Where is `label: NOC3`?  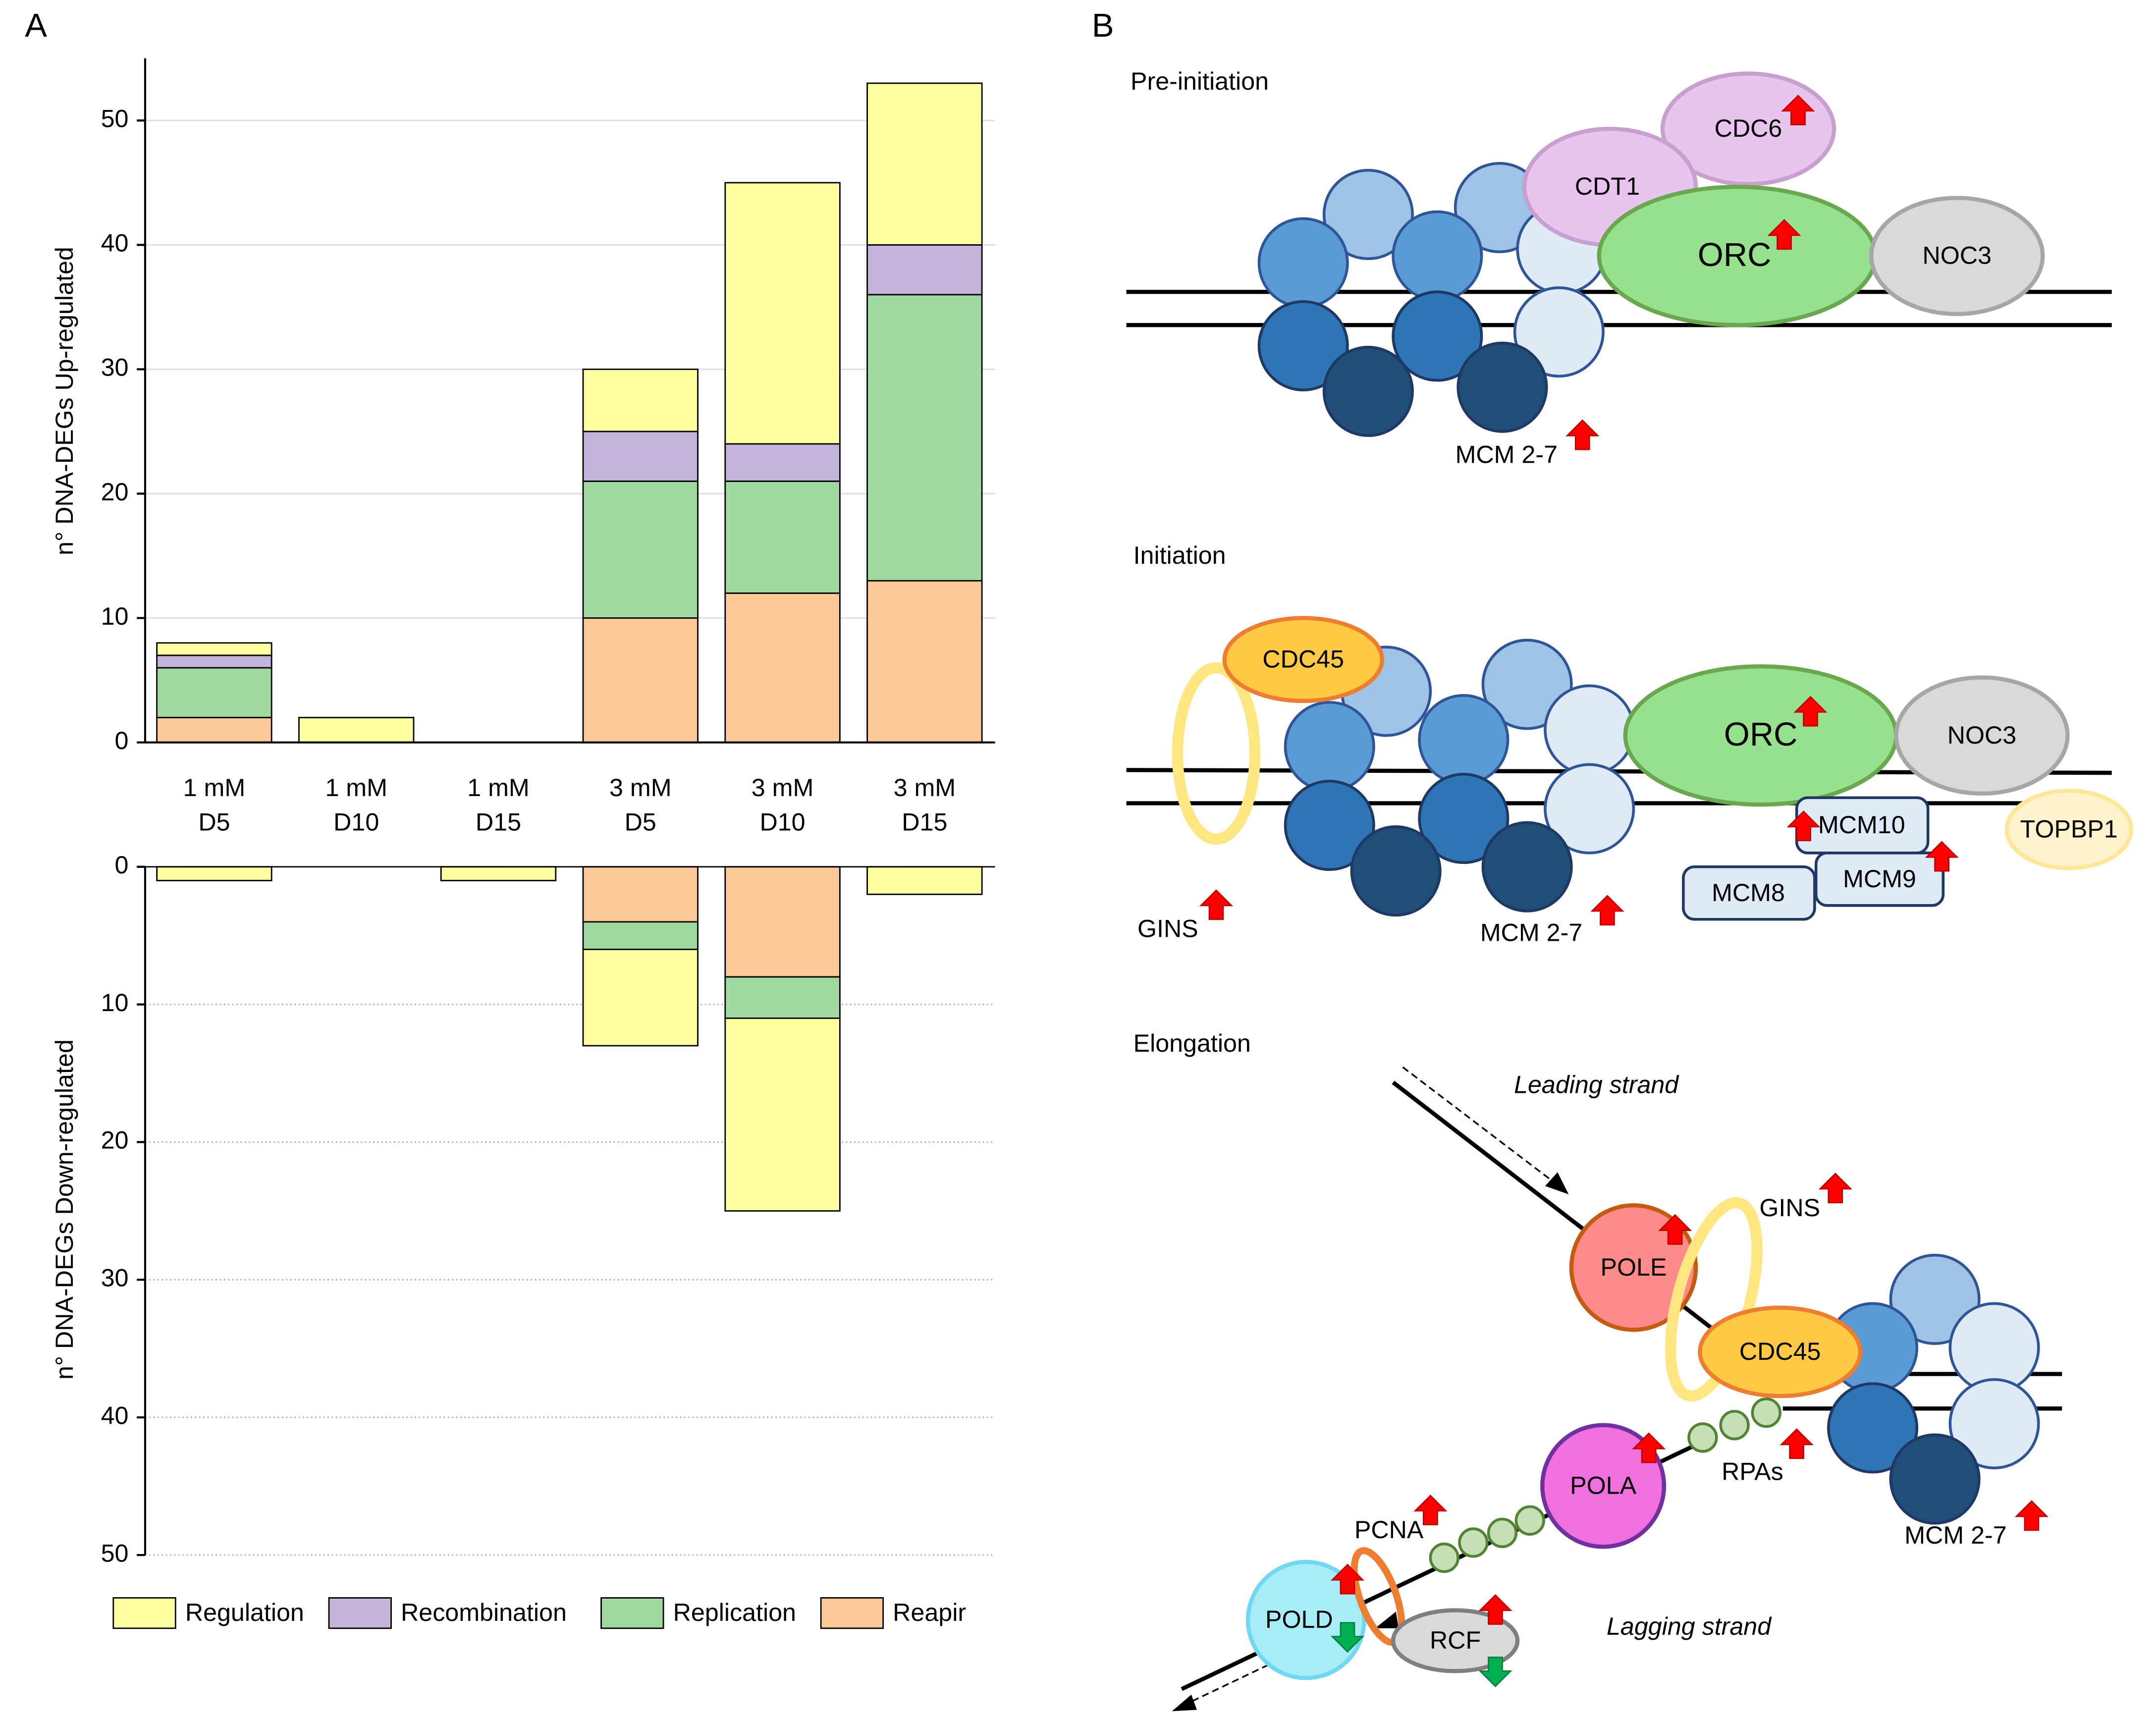 label: NOC3 is located at coordinates (1981, 735).